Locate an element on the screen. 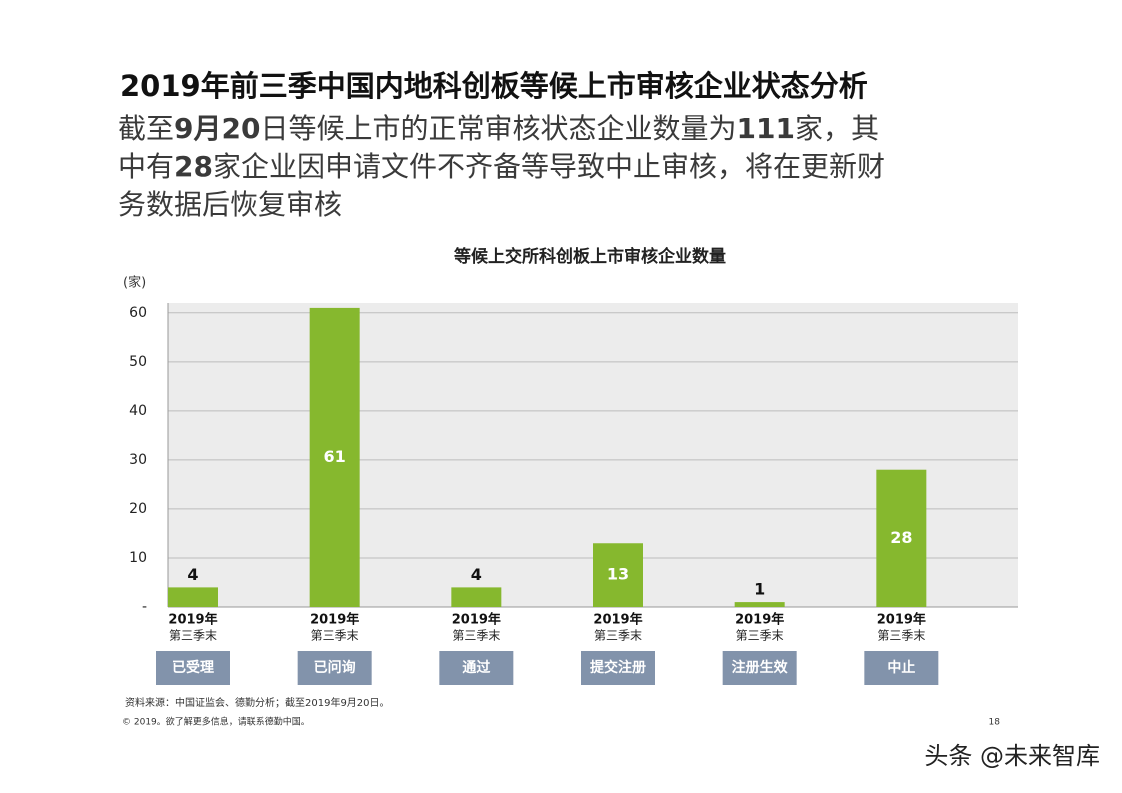 This screenshot has height=793, width=1122. subtitle-line: 务数据后恢复审核 is located at coordinates (230, 204).